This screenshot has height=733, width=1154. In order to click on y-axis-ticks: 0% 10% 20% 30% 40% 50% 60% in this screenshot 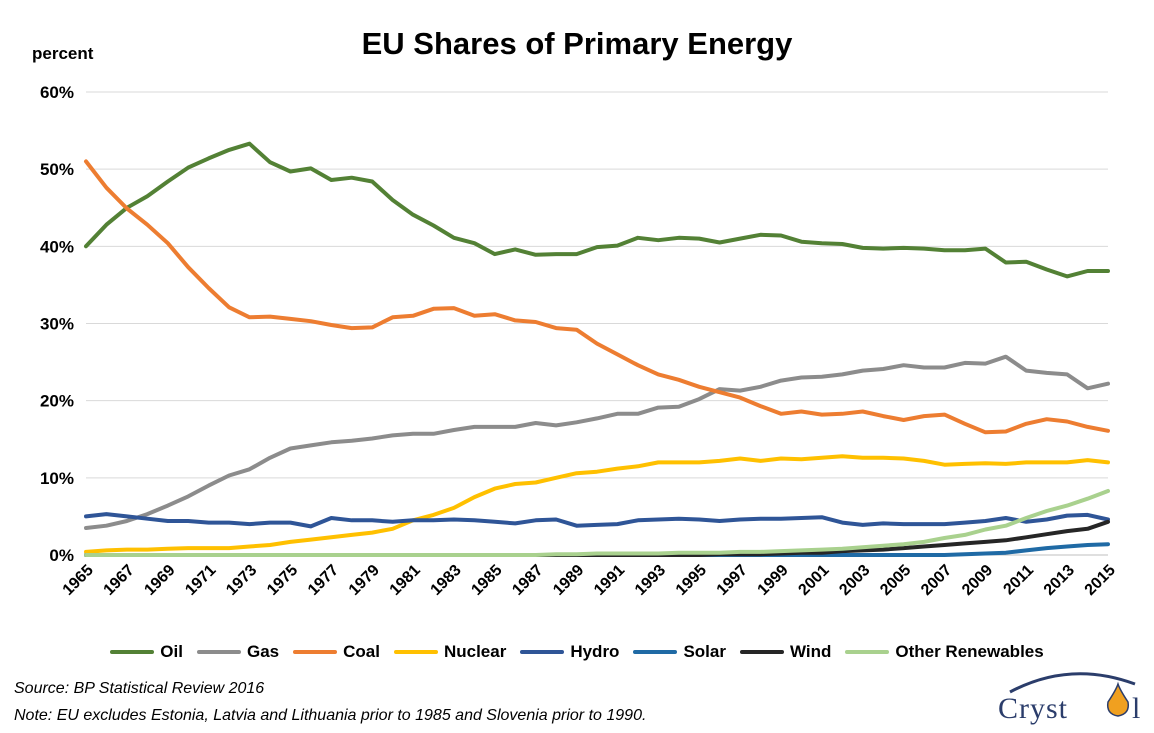, I will do `click(57, 324)`.